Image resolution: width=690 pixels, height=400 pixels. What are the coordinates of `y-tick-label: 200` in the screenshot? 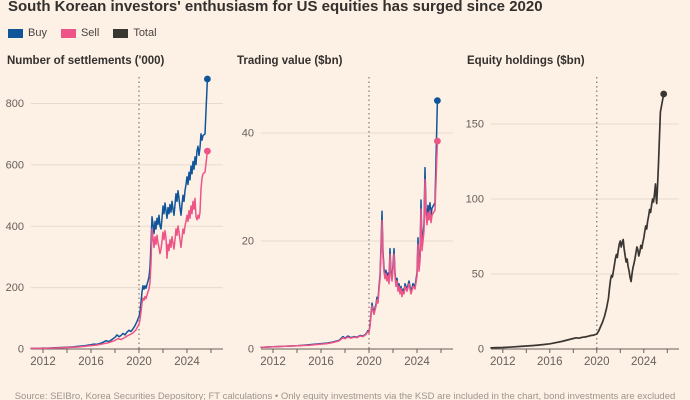 It's located at (15, 288).